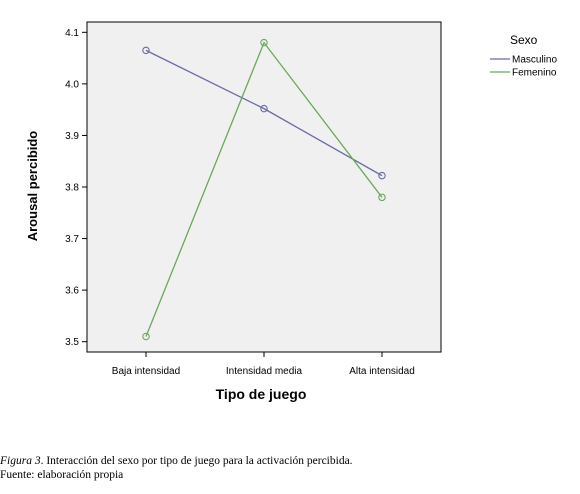 The width and height of the screenshot is (580, 494). Describe the element at coordinates (72, 291) in the screenshot. I see `y-tick-label: 3.6` at that location.